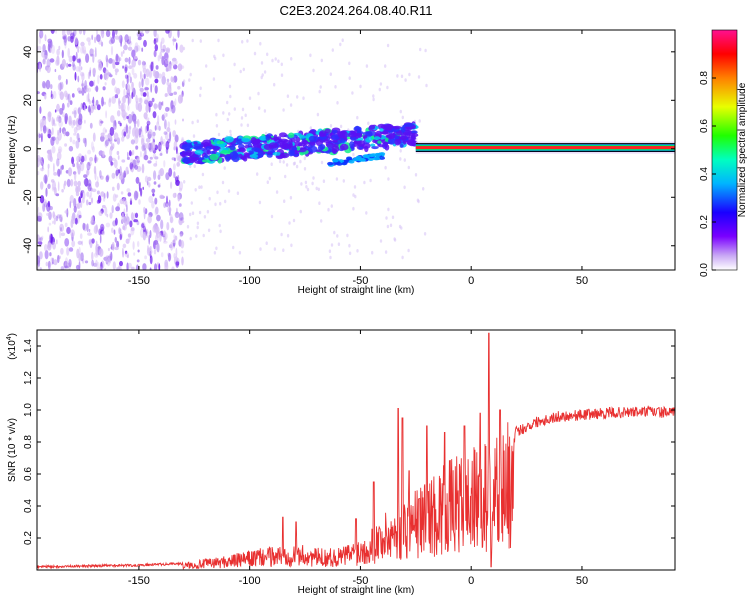  I want to click on snr-yscale-base: (x10, so click(12, 350).